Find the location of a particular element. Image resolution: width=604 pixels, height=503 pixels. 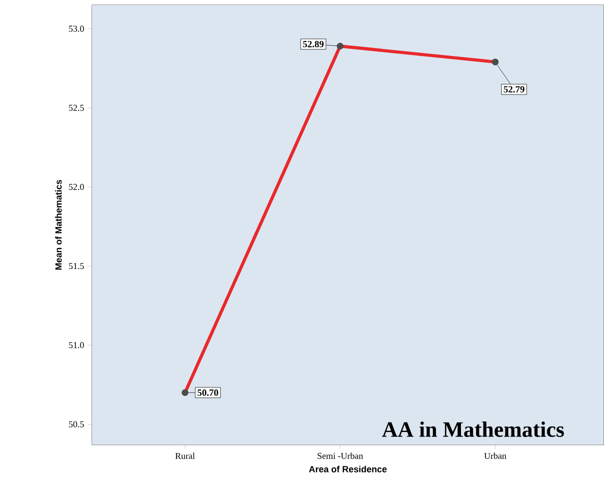

annotation: AA in Mathematics is located at coordinates (473, 430).